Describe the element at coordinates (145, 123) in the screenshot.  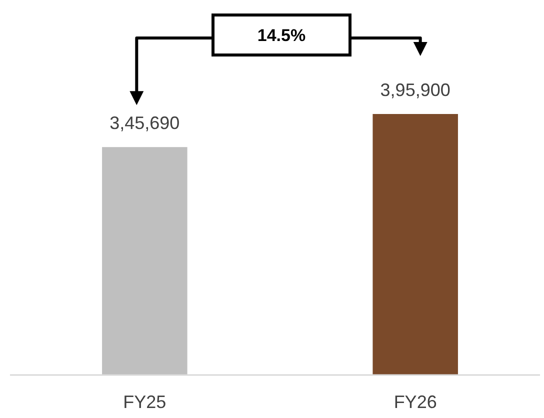
I see `data-label: 3,45,690` at that location.